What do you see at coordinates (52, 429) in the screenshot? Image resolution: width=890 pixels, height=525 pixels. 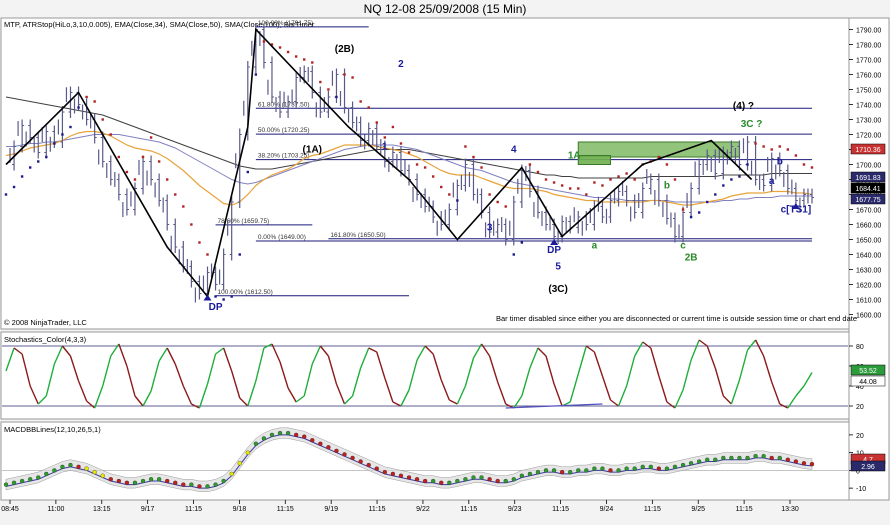 I see `macd-label: MACDBBLines(12,10,26,5,1)` at bounding box center [52, 429].